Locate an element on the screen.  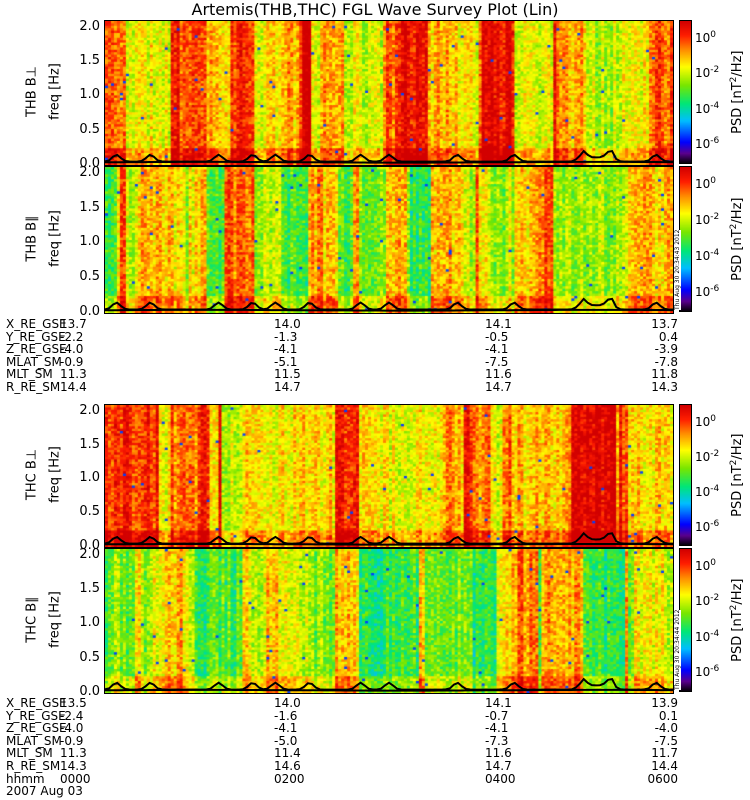
ephemeris-value: 14.1 is located at coordinates (498, 324).